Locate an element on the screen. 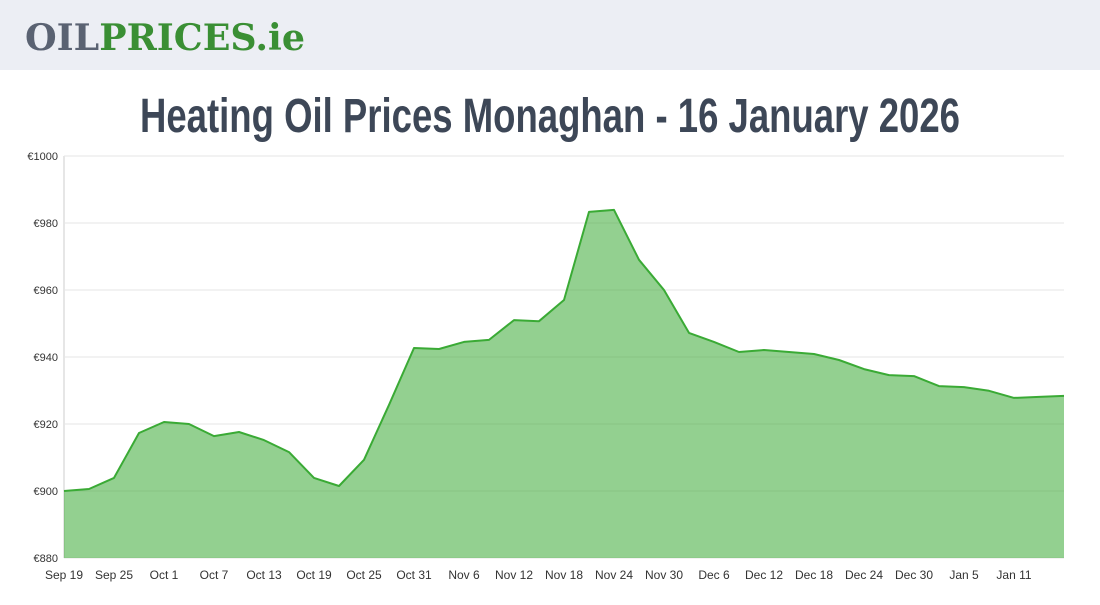 Image resolution: width=1100 pixels, height=605 pixels. header-bar is located at coordinates (550, 35).